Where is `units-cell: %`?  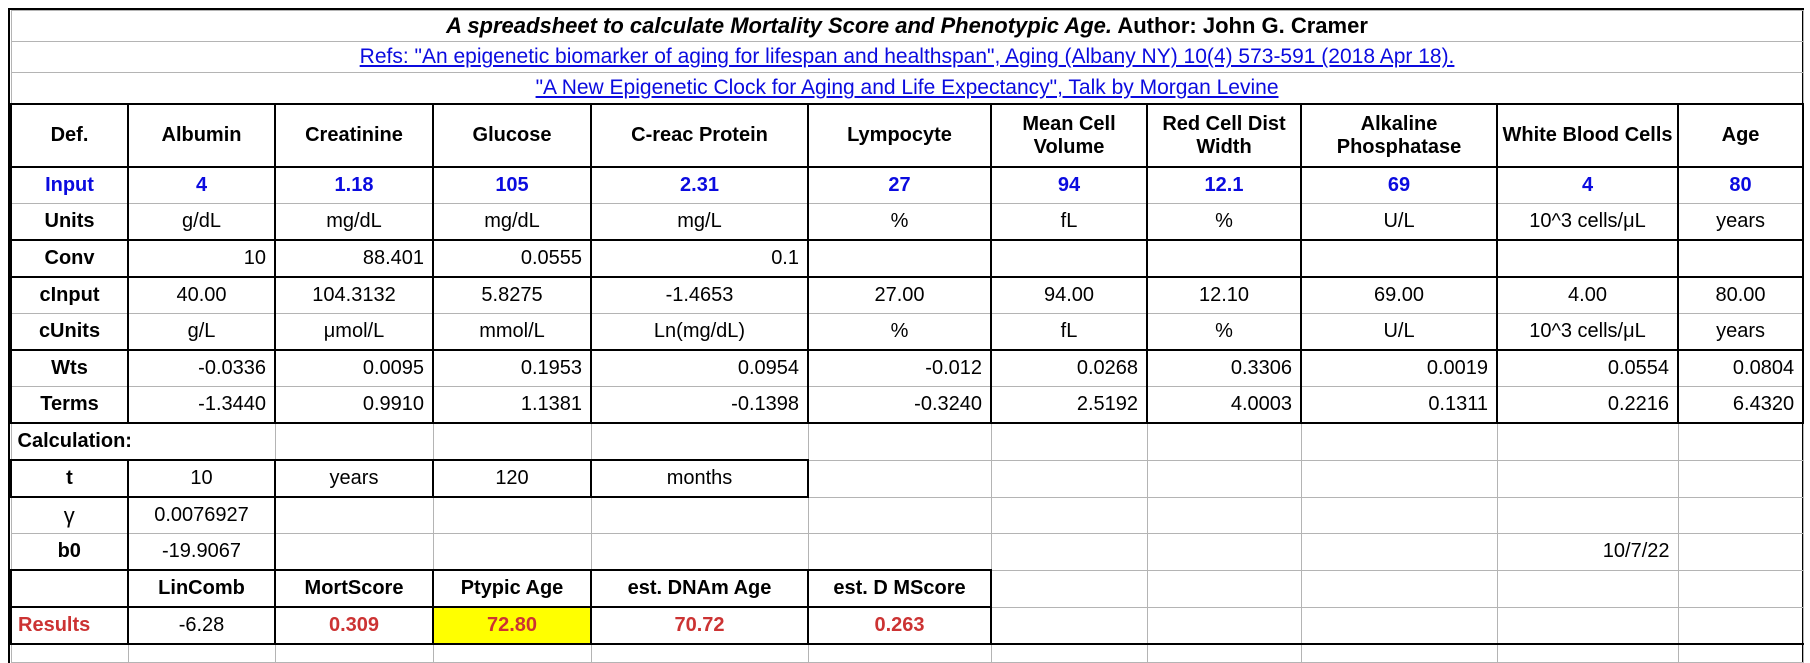 units-cell: % is located at coordinates (899, 222).